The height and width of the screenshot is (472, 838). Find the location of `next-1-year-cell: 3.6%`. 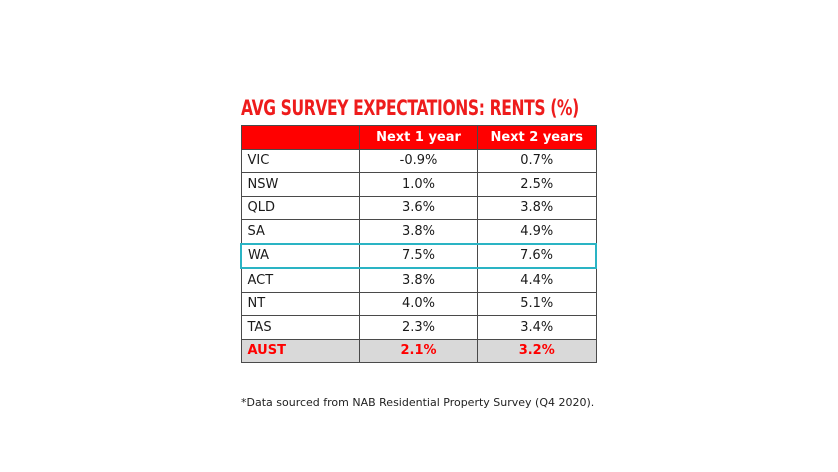

next-1-year-cell: 3.6% is located at coordinates (418, 207).